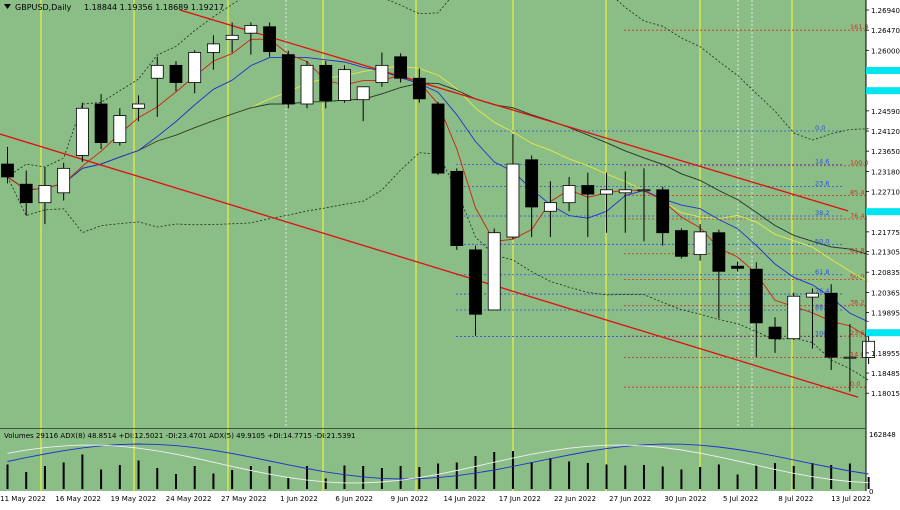  Describe the element at coordinates (857, 355) in the screenshot. I see `fib-red-label: 14.6` at that location.